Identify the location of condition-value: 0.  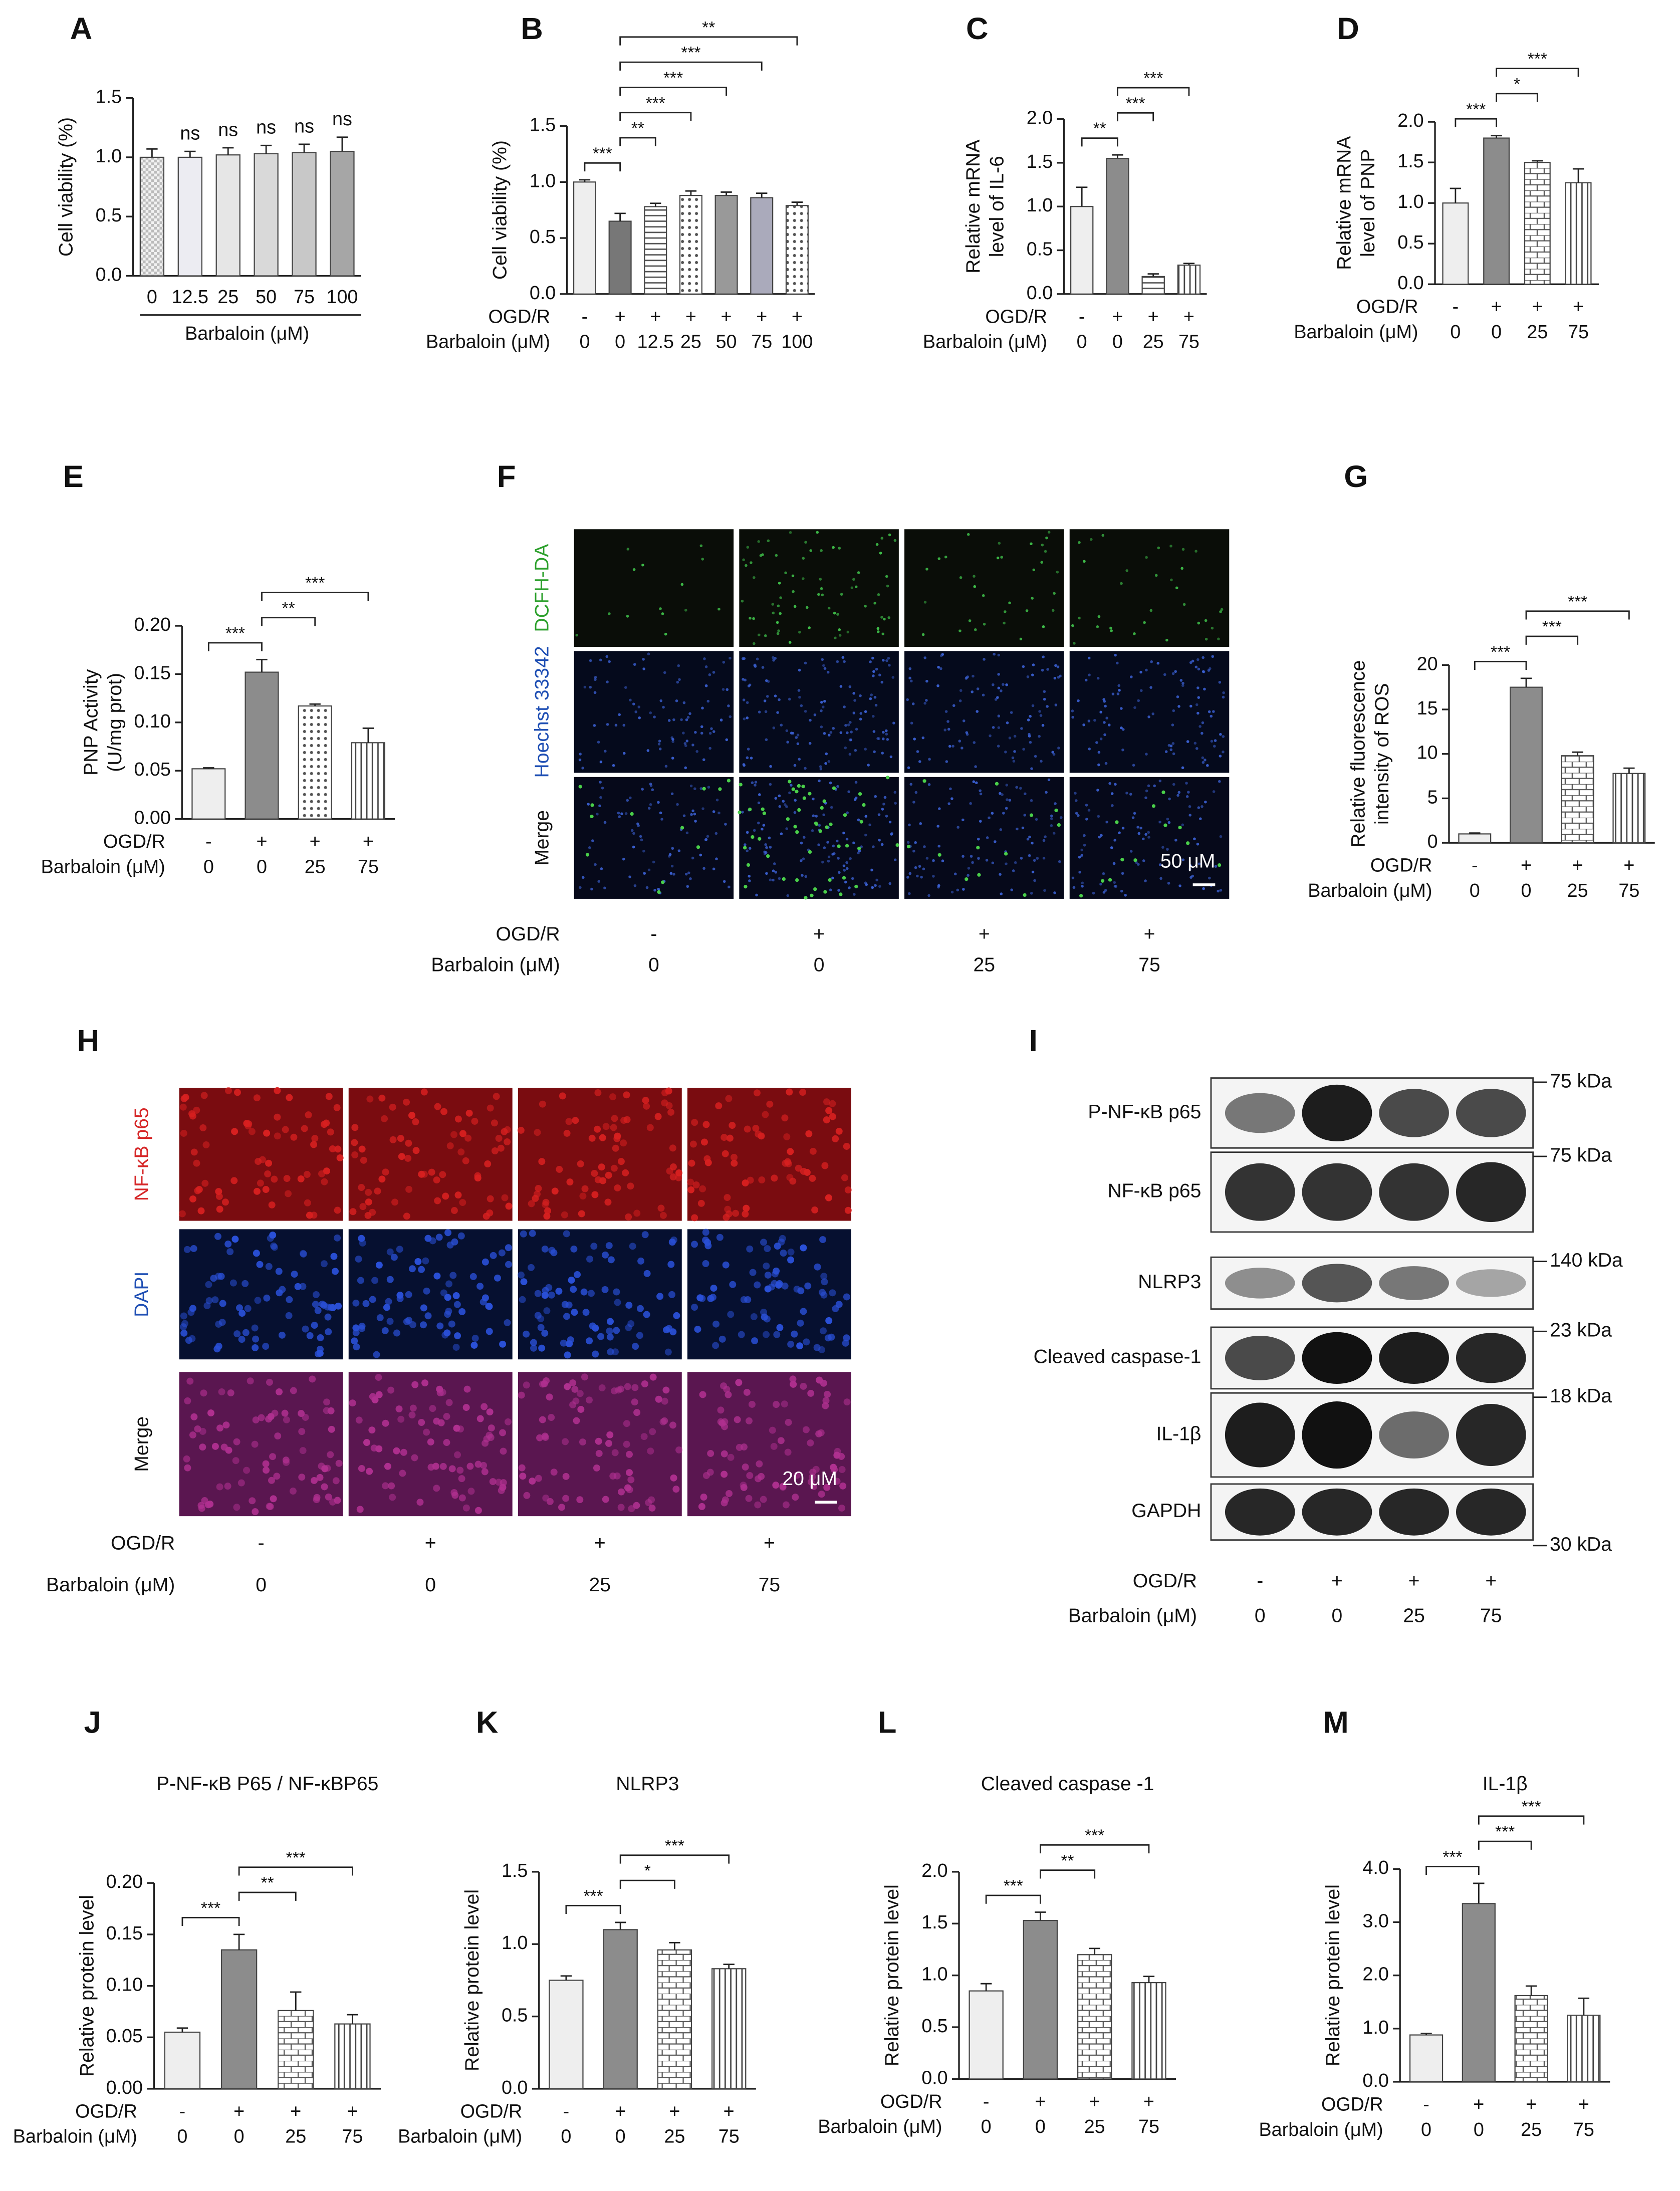
(261, 1585).